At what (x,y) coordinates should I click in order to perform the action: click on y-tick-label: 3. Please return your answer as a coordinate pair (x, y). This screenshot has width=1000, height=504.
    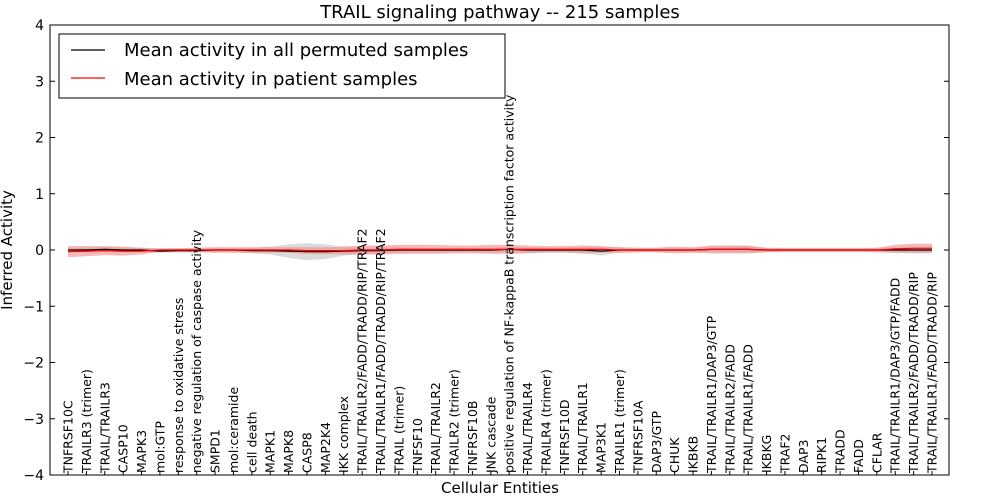
    Looking at the image, I should click on (39, 82).